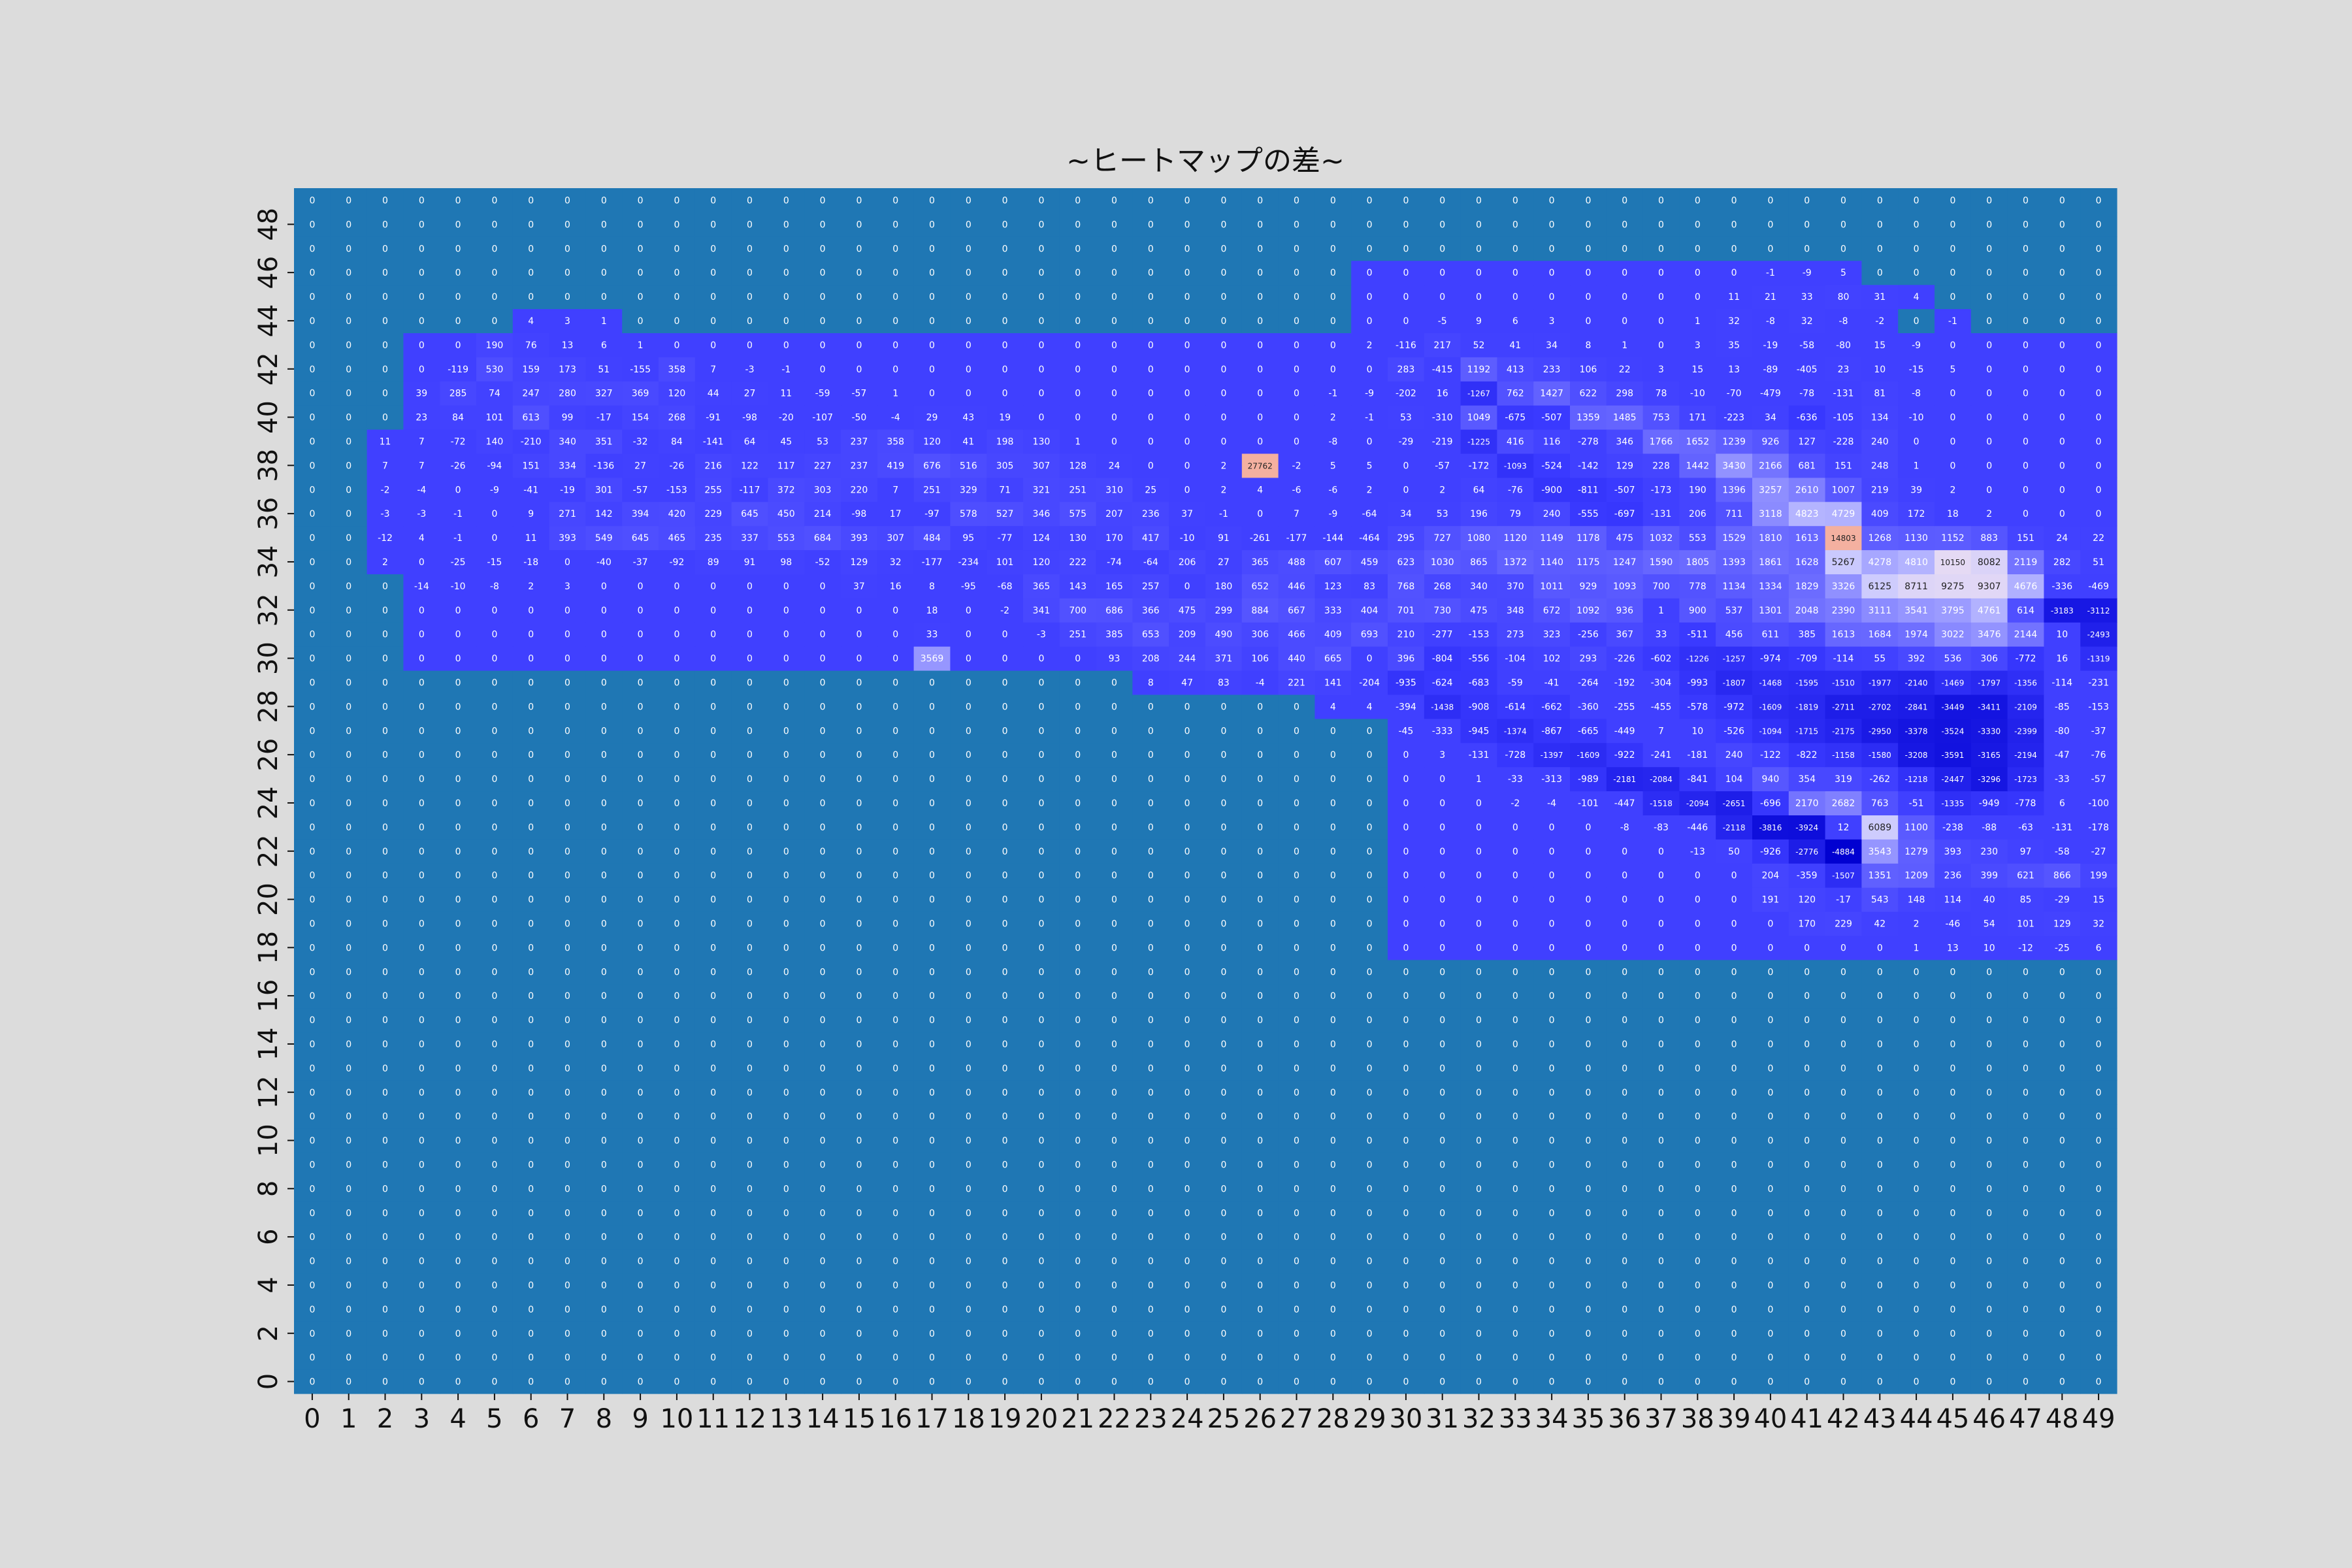 This screenshot has width=2352, height=1568. Describe the element at coordinates (677, 514) in the screenshot. I see `cell-value-label: 420` at that location.